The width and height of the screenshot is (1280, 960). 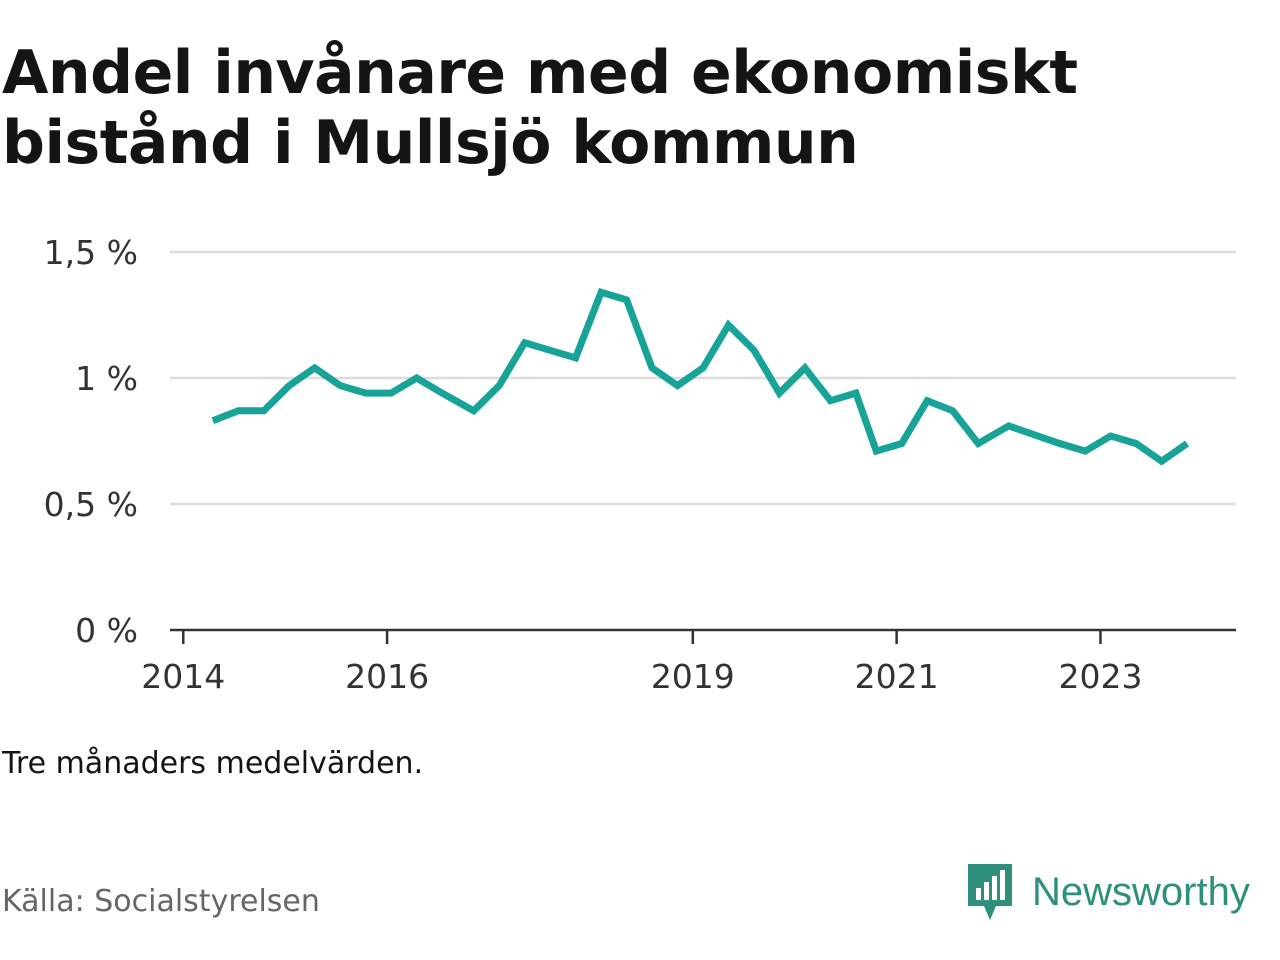 I want to click on y-tick-label: 1,5 %, so click(x=91, y=252).